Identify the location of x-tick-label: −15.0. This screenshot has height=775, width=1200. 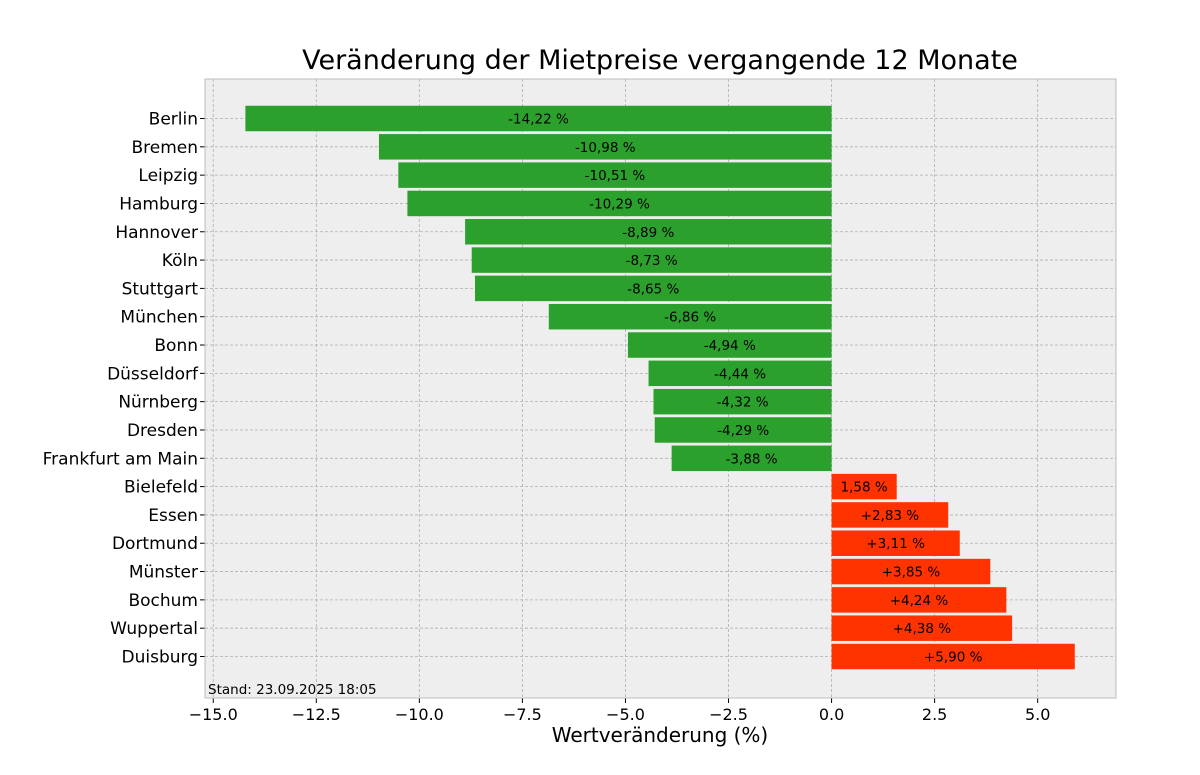
(213, 714).